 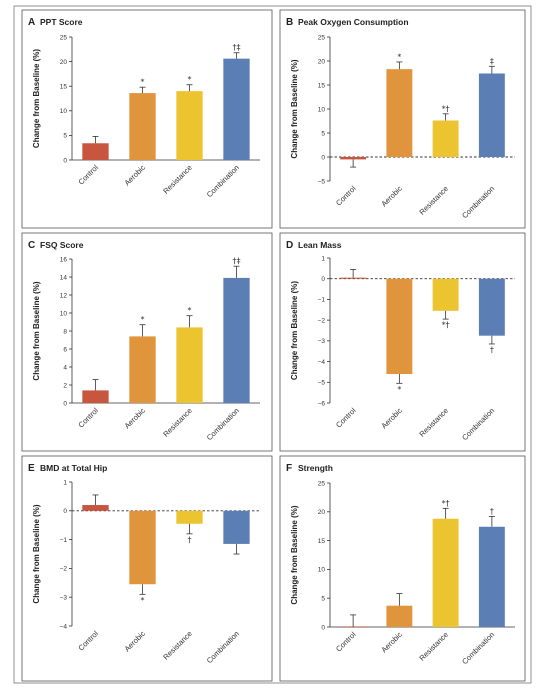 I want to click on panel-letter: A, so click(x=31, y=22).